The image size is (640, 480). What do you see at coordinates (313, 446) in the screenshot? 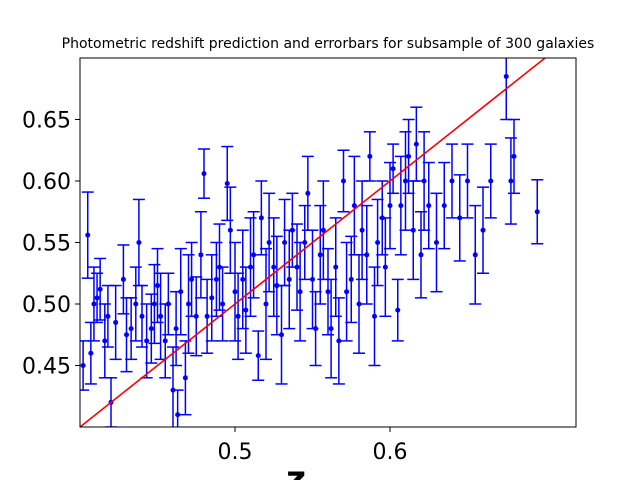
I see `x-axis: 0.5 0.6` at bounding box center [313, 446].